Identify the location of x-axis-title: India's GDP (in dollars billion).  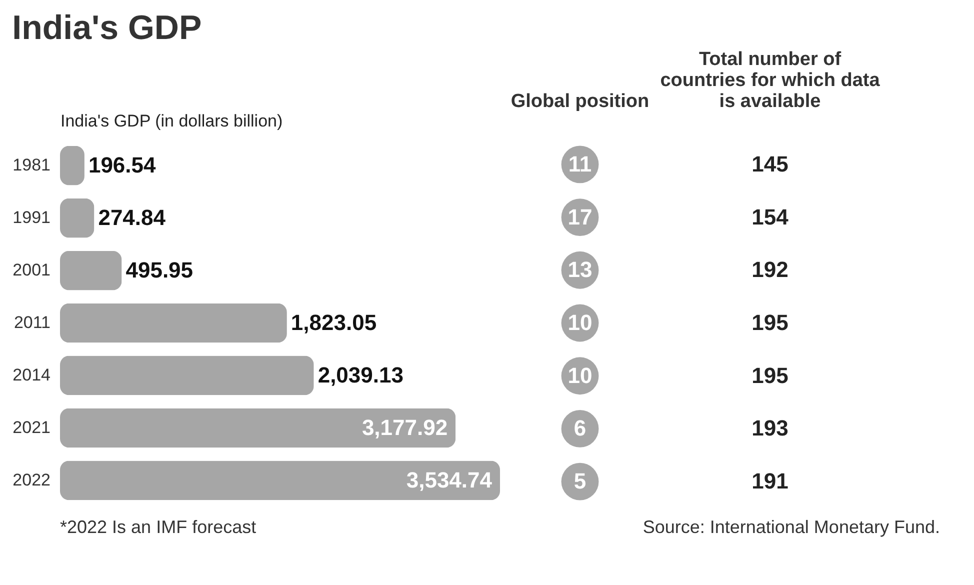
(171, 121).